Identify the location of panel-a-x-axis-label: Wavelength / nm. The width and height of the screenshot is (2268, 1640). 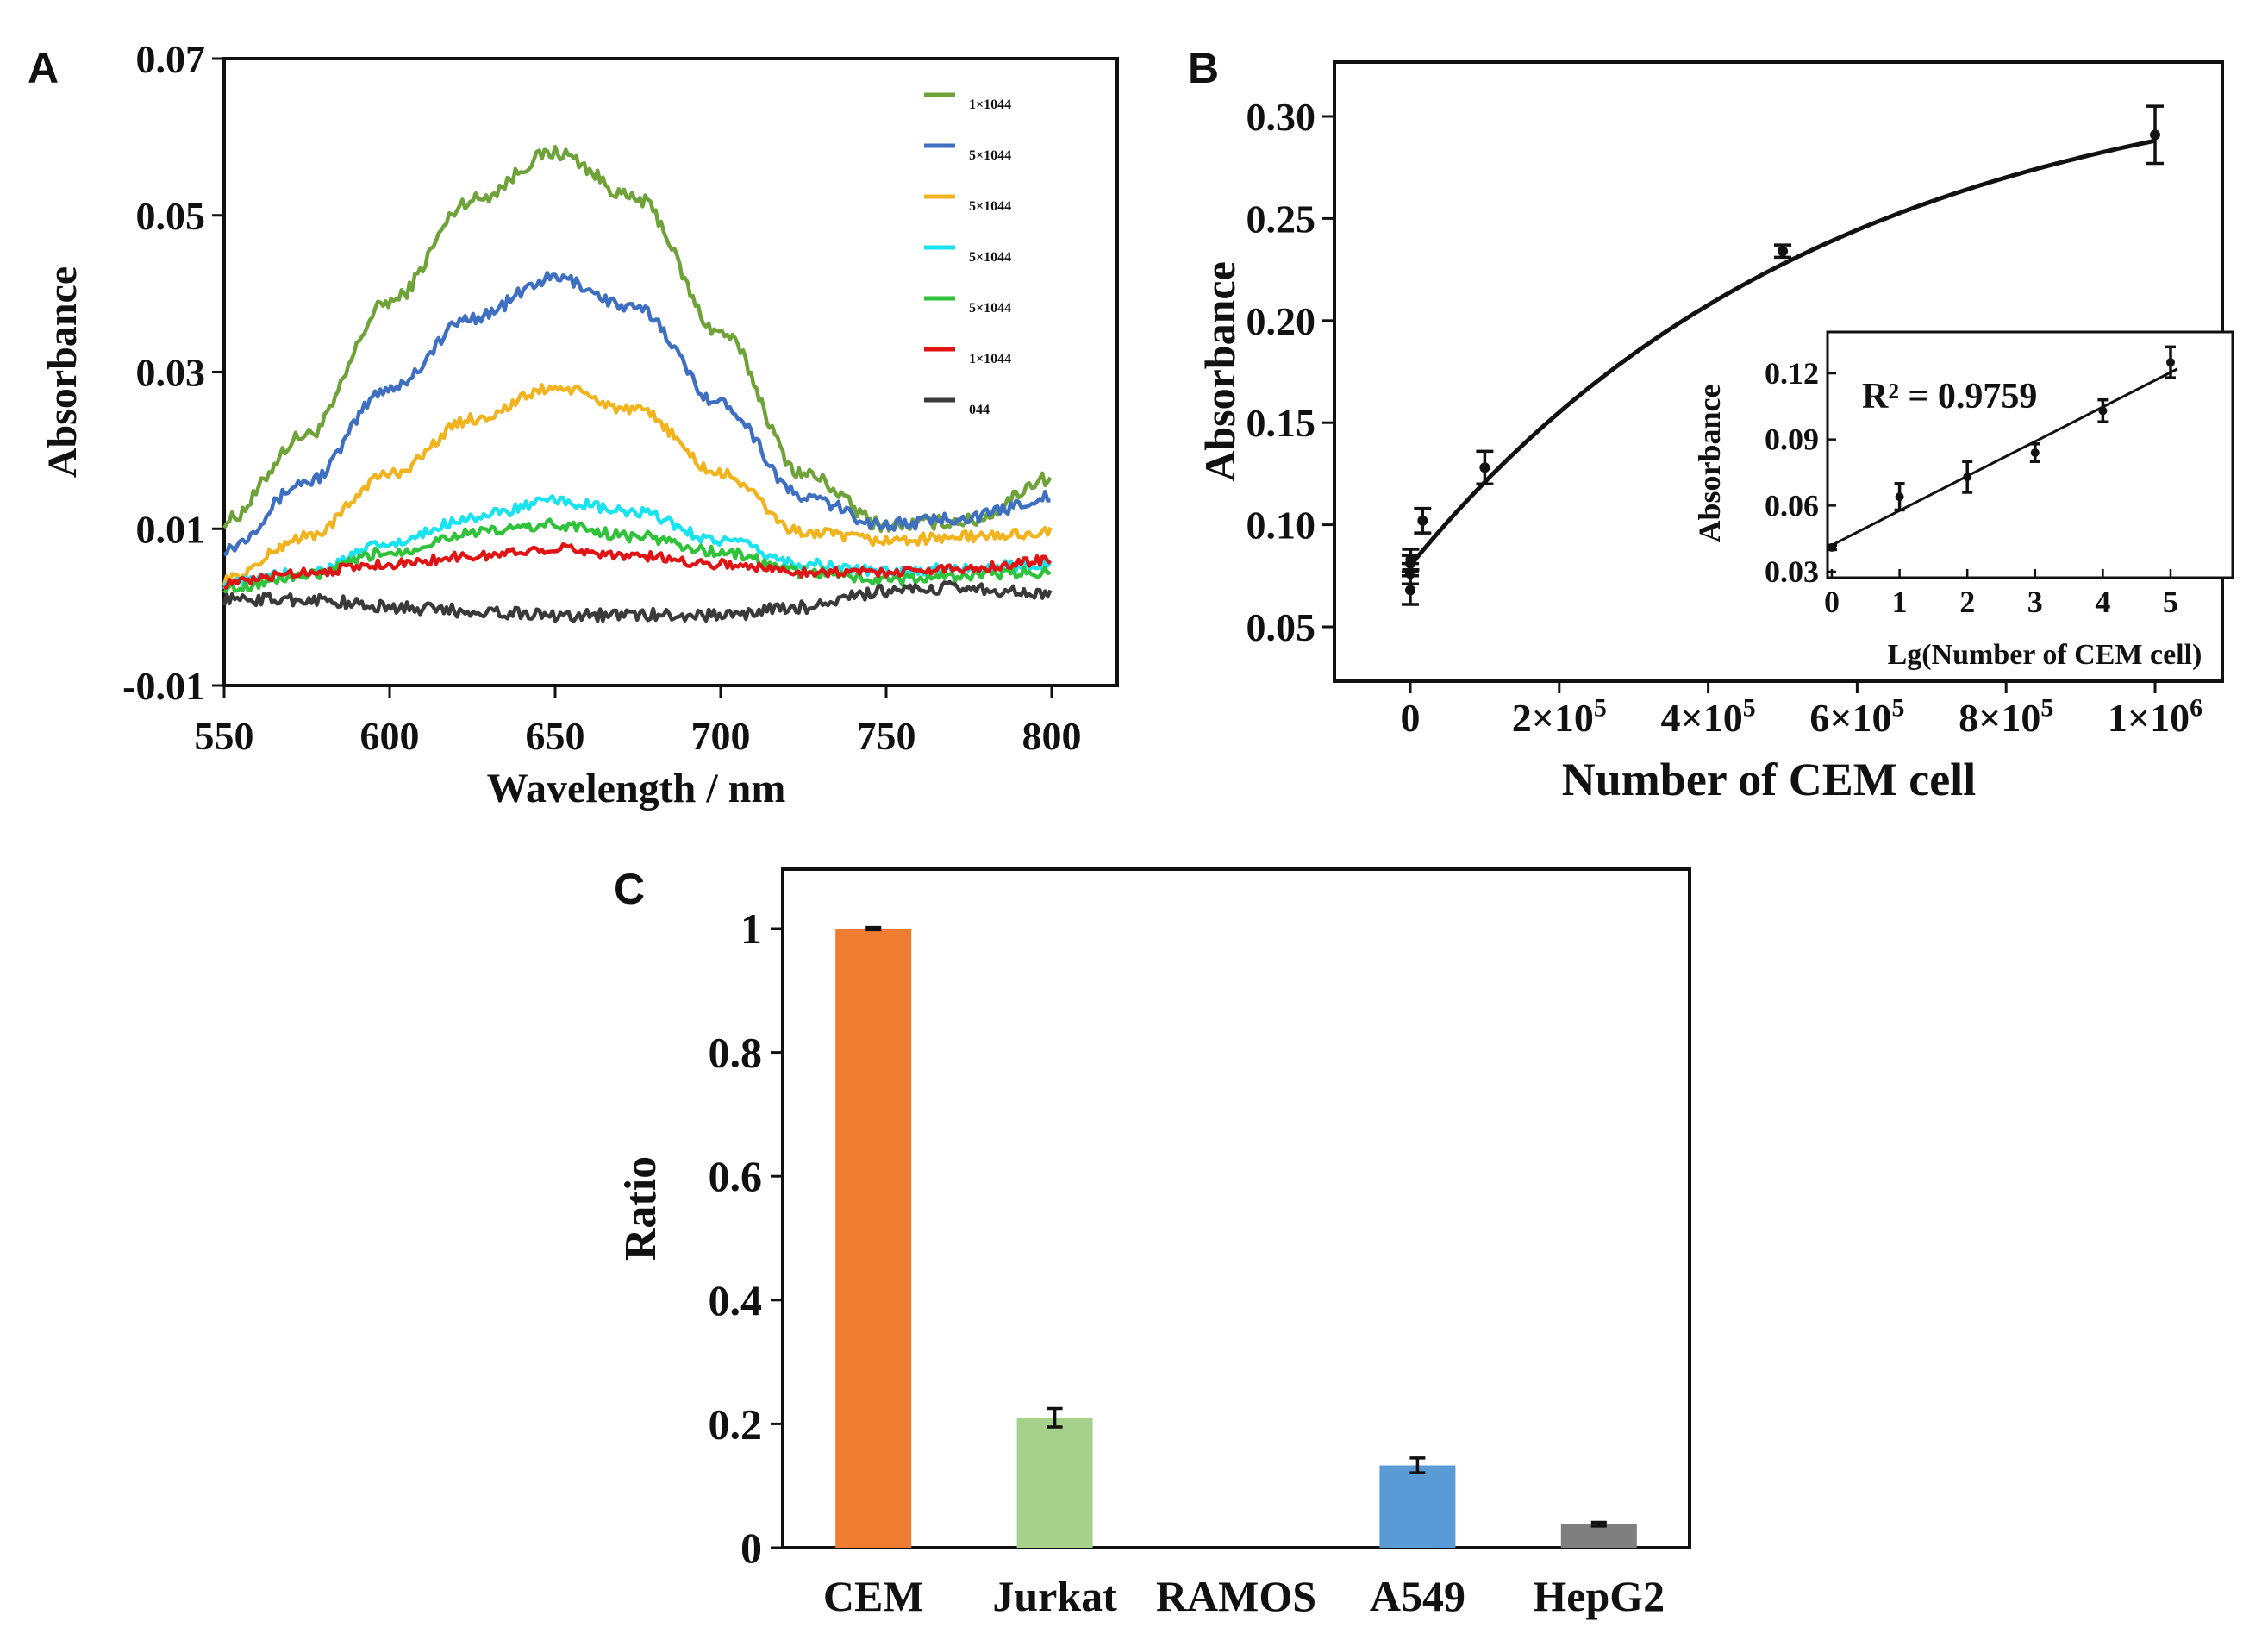
(636, 788).